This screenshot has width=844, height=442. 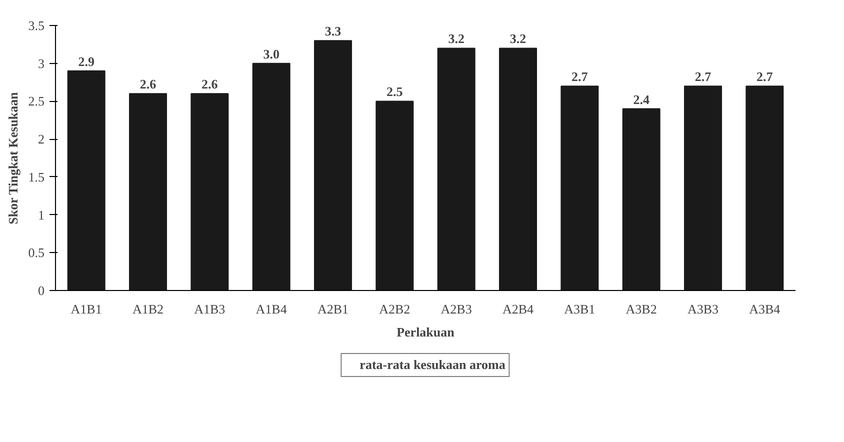 I want to click on x-tick-label: A1B1, so click(x=86, y=309).